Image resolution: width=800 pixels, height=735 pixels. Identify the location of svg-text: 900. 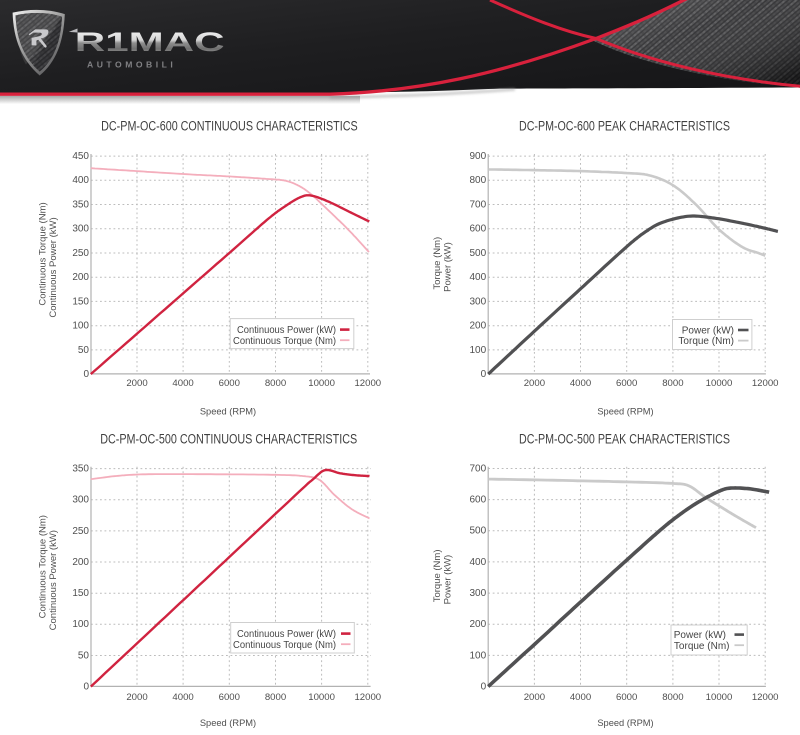
(478, 156).